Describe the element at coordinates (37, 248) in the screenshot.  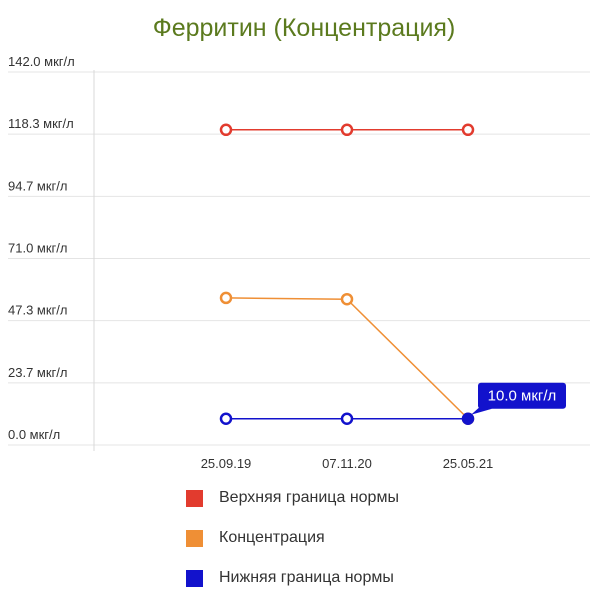
I see `y-tick-label: 71.0 мкг/л` at that location.